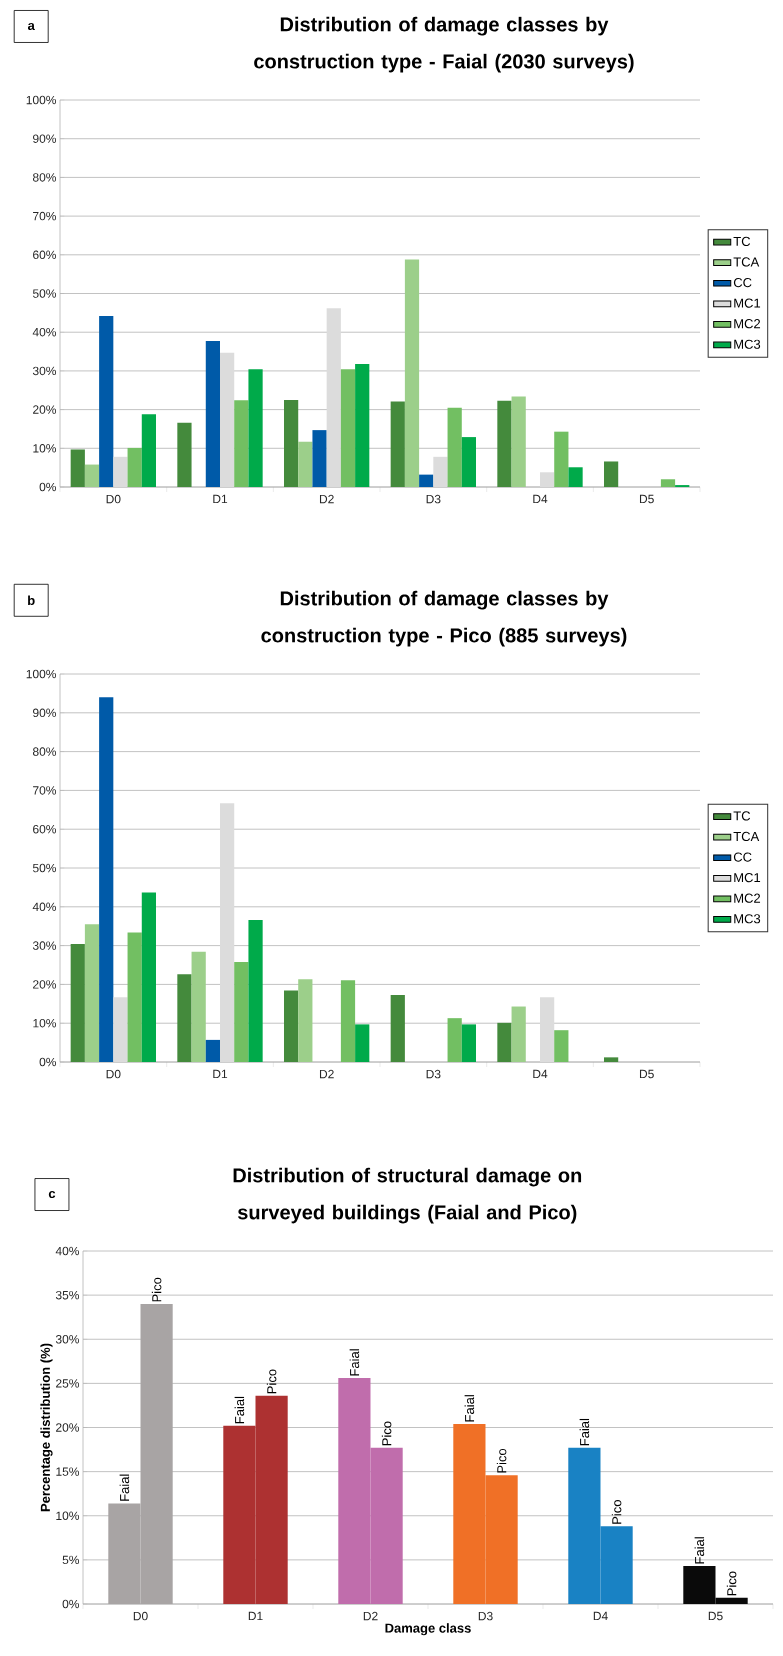 The height and width of the screenshot is (1656, 783). I want to click on y-axis-title: Percentage distribution (%), so click(46, 1427).